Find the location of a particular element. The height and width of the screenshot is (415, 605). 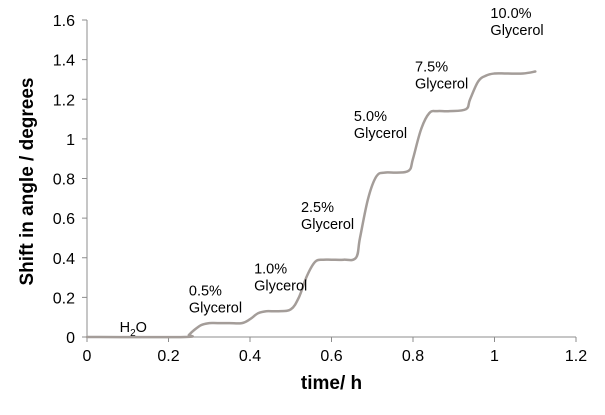

y-tick-label: 1.6 is located at coordinates (64, 21).